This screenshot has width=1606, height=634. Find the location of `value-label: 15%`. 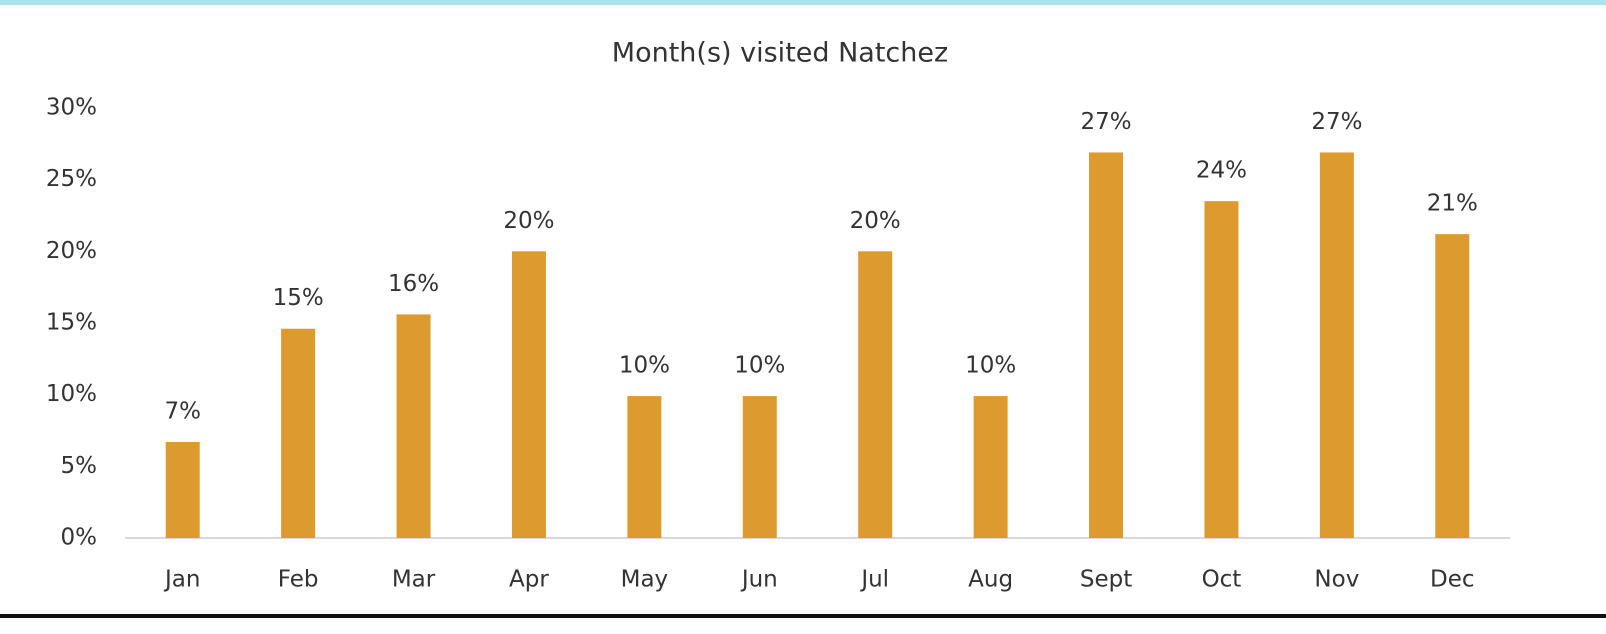

value-label: 15% is located at coordinates (298, 298).